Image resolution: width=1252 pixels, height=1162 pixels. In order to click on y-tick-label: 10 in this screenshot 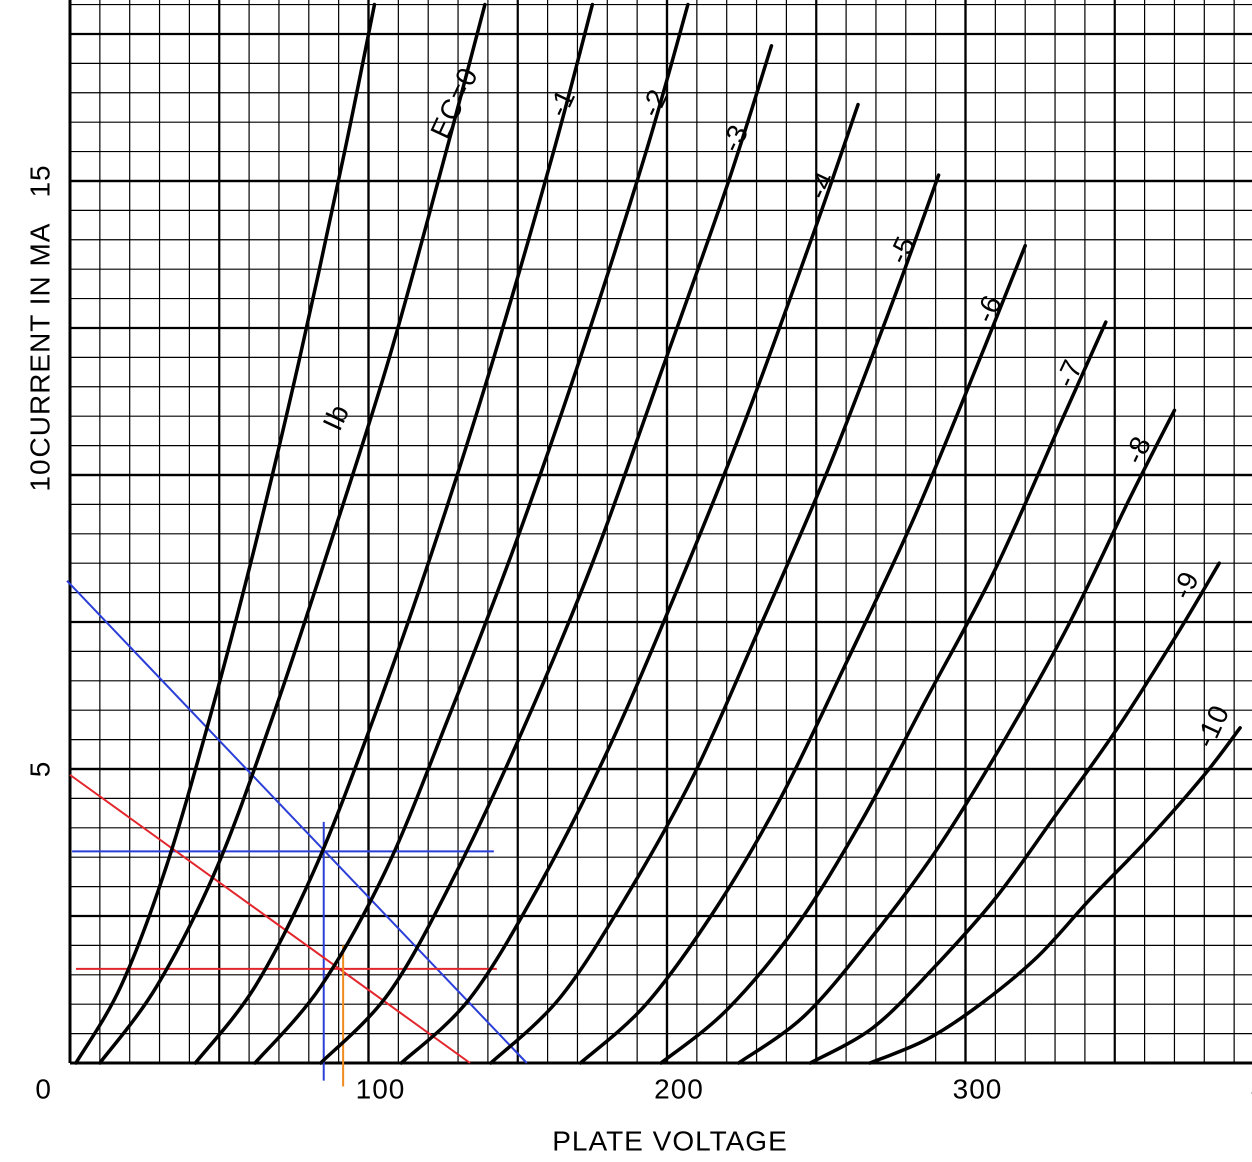, I will do `click(39, 474)`.